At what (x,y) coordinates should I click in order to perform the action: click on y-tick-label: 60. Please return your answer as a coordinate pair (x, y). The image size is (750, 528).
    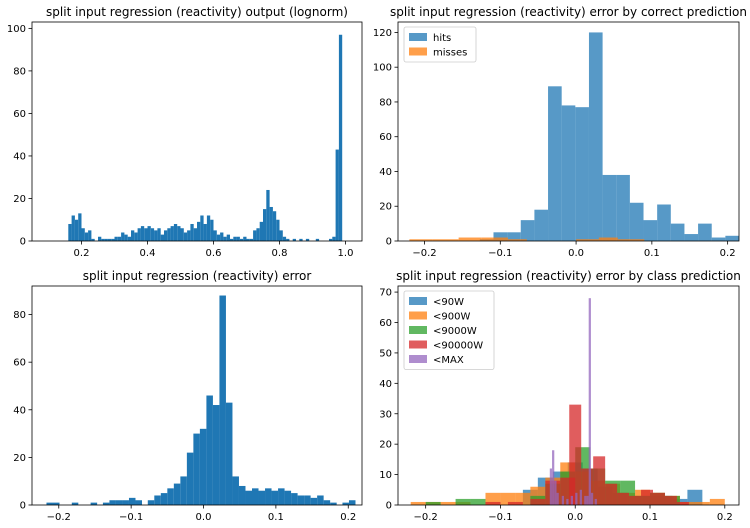
    Looking at the image, I should click on (19, 363).